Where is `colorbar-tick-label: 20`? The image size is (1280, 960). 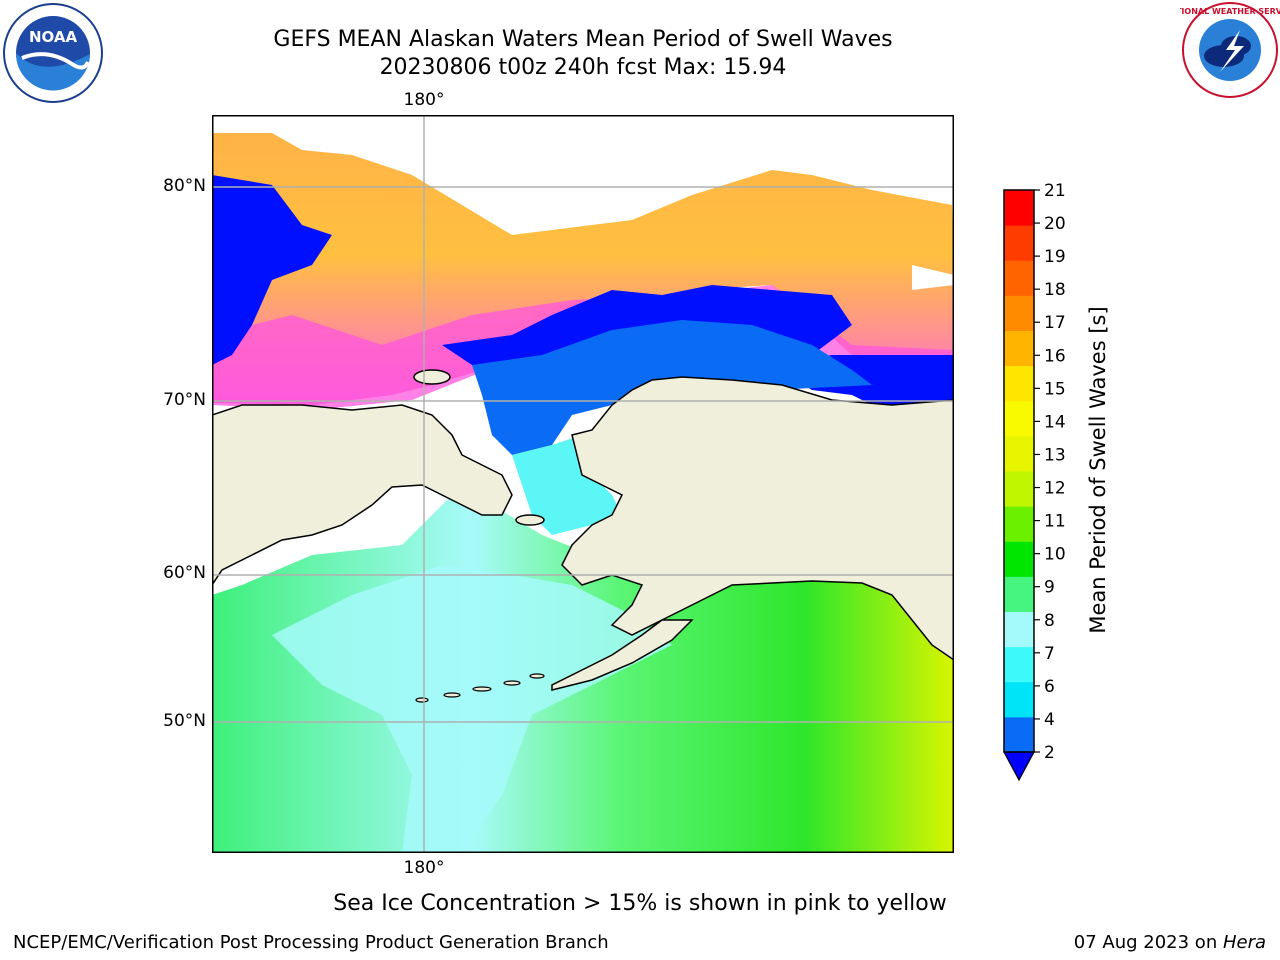 colorbar-tick-label: 20 is located at coordinates (1055, 224).